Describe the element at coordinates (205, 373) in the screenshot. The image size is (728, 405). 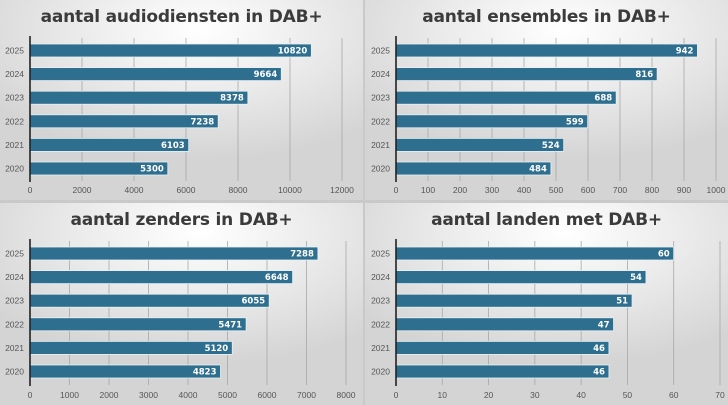
I see `data-label: 4823` at that location.